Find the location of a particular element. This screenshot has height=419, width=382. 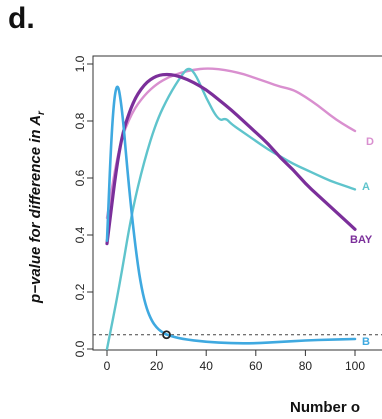

y-tick-label: 0.6 is located at coordinates (80, 177).